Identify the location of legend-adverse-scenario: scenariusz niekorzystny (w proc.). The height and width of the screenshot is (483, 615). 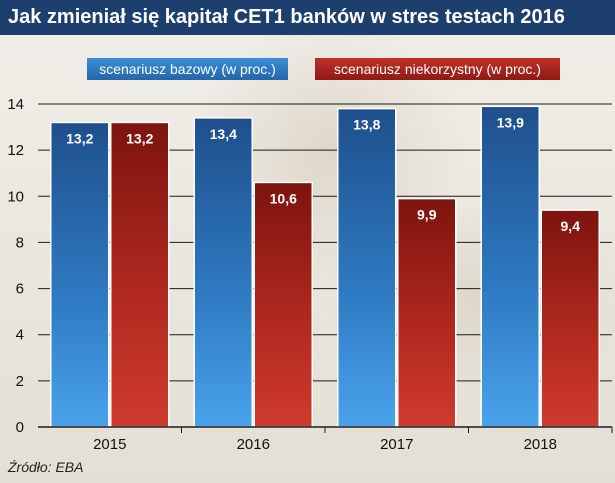
(437, 69).